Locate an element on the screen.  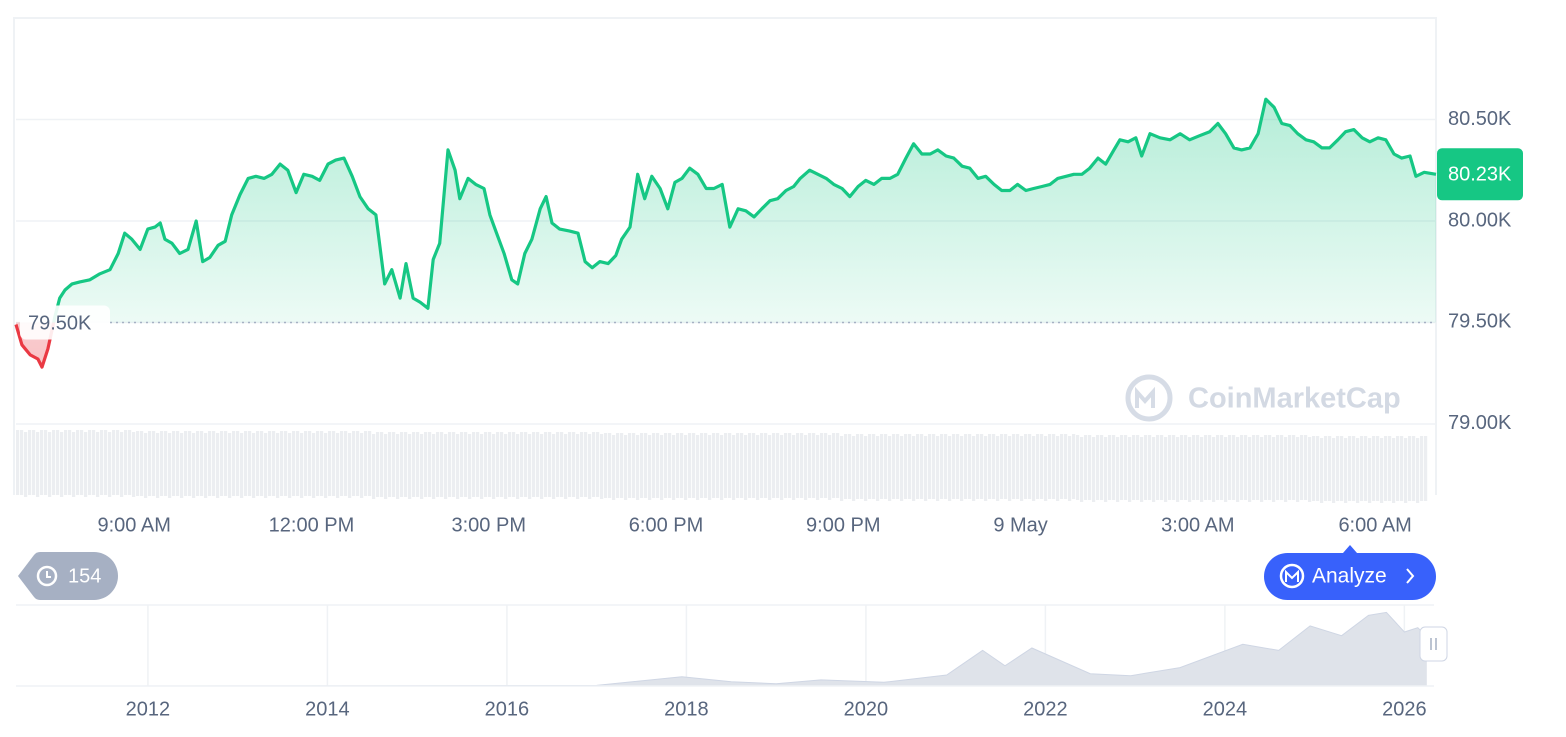
y-tick-label: 79.00K is located at coordinates (1480, 423).